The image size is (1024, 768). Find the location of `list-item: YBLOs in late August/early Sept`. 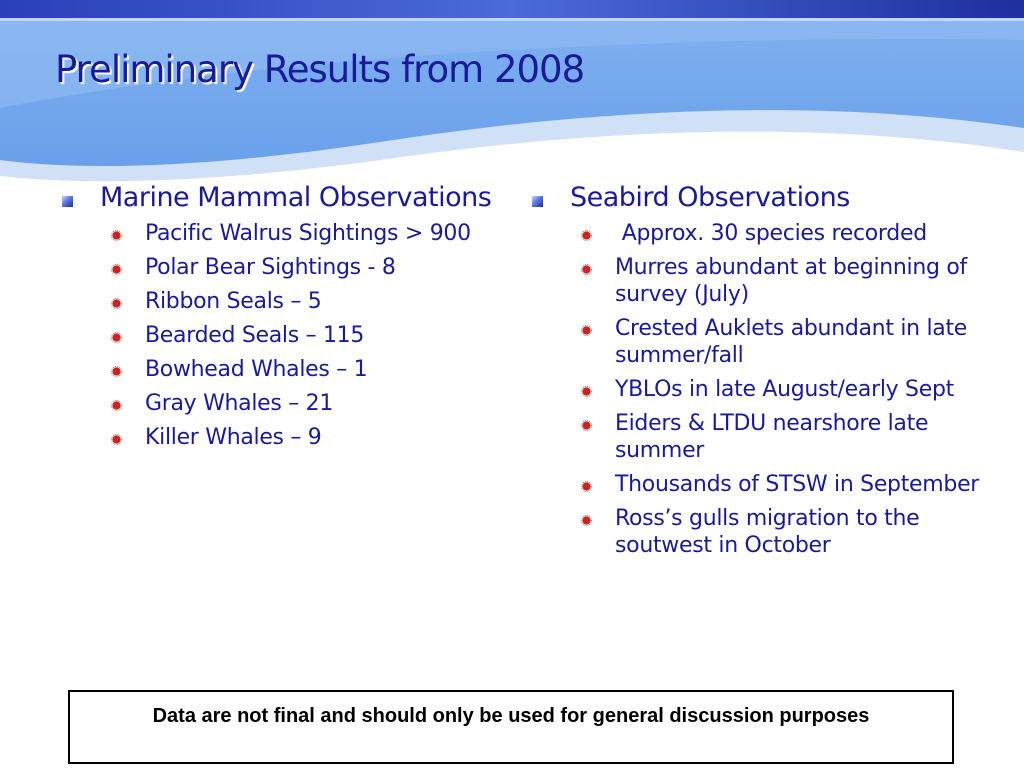

list-item: YBLOs in late August/early Sept is located at coordinates (756, 389).